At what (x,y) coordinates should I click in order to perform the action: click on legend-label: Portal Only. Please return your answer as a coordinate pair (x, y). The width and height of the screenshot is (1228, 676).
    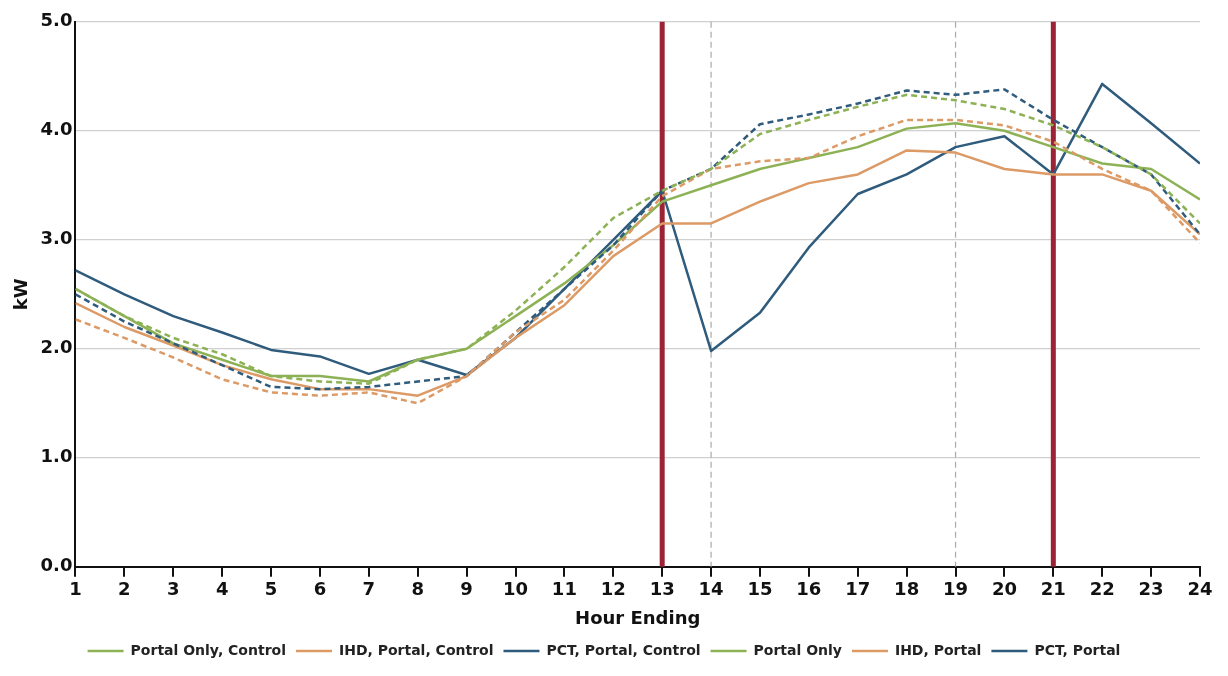
    Looking at the image, I should click on (797, 649).